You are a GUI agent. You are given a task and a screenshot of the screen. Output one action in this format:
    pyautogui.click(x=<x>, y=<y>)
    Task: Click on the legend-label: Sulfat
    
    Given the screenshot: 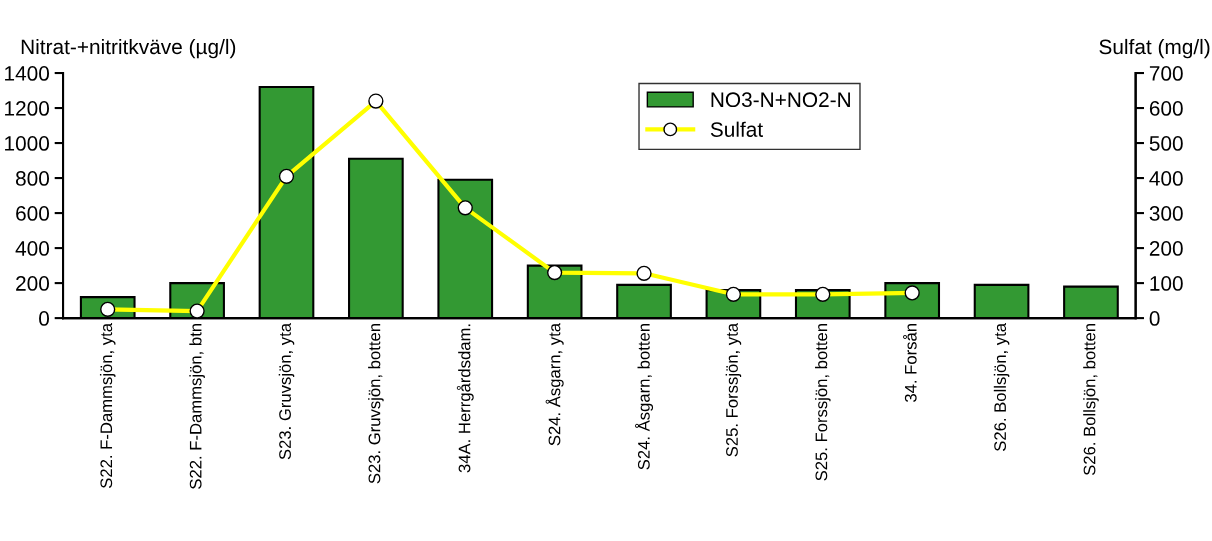 What is the action you would take?
    pyautogui.click(x=736, y=129)
    